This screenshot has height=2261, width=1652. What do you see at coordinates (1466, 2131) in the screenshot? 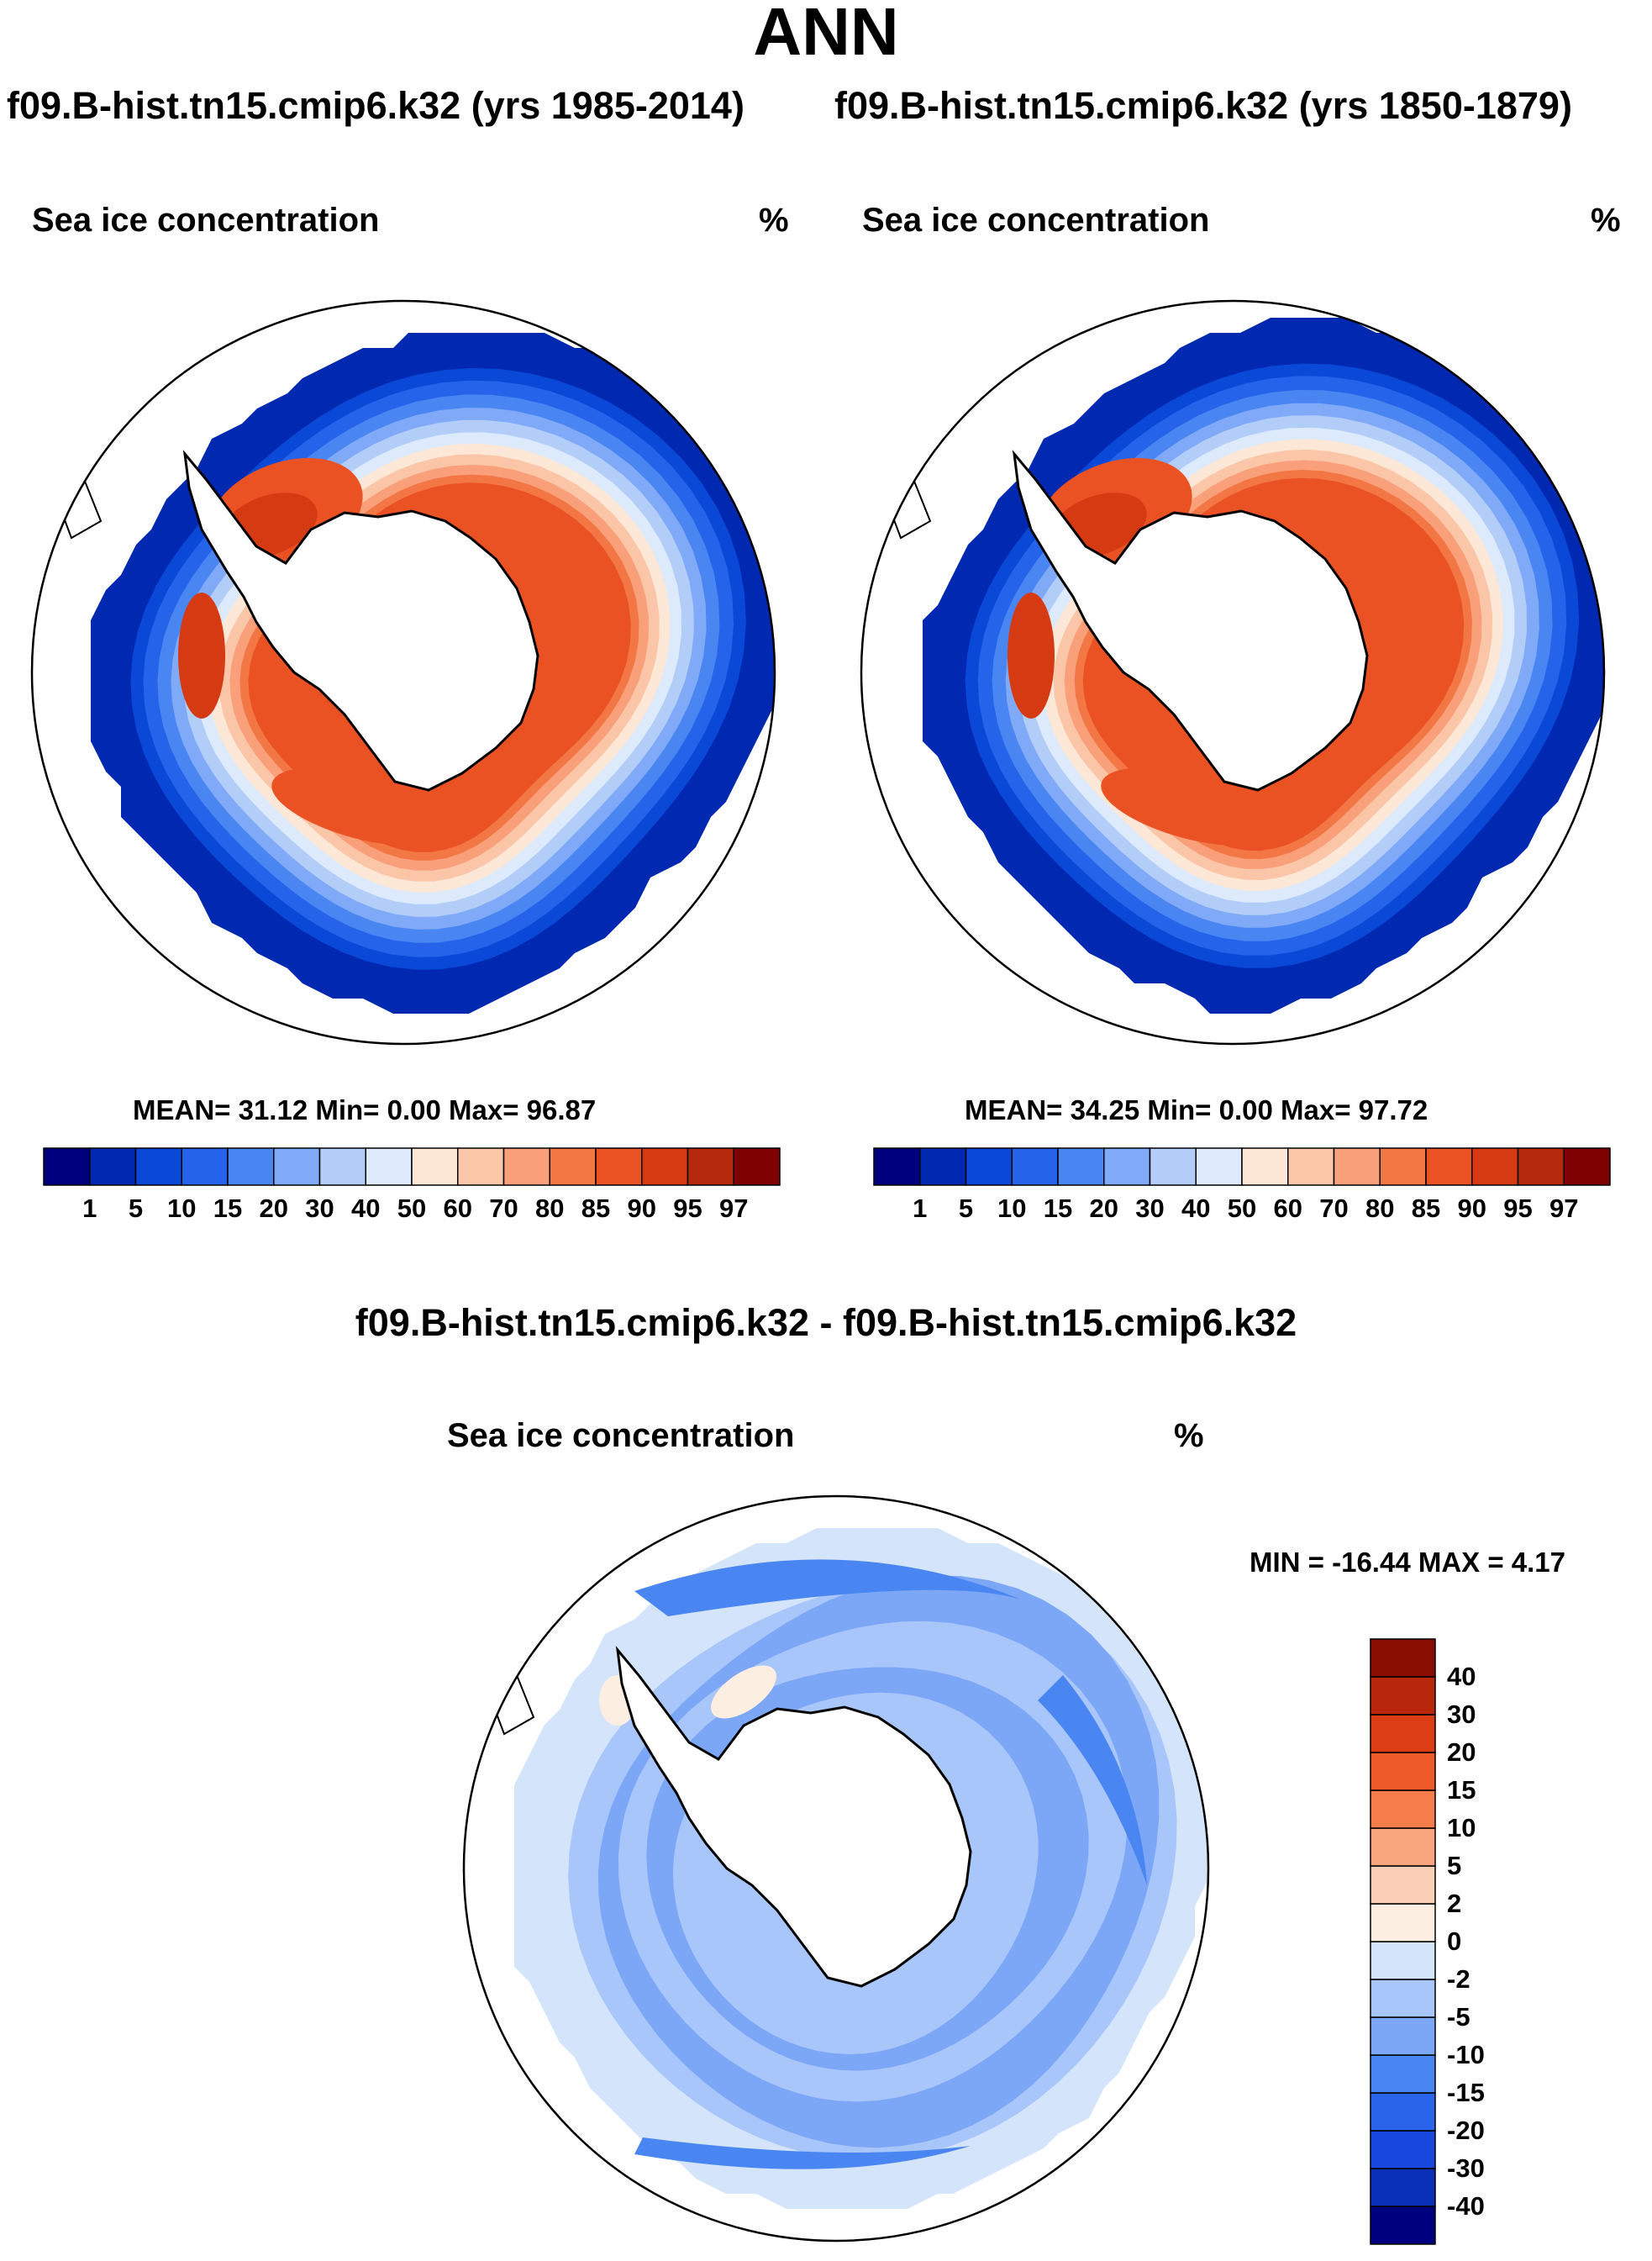
I see `colorbar-tick-label: -20` at bounding box center [1466, 2131].